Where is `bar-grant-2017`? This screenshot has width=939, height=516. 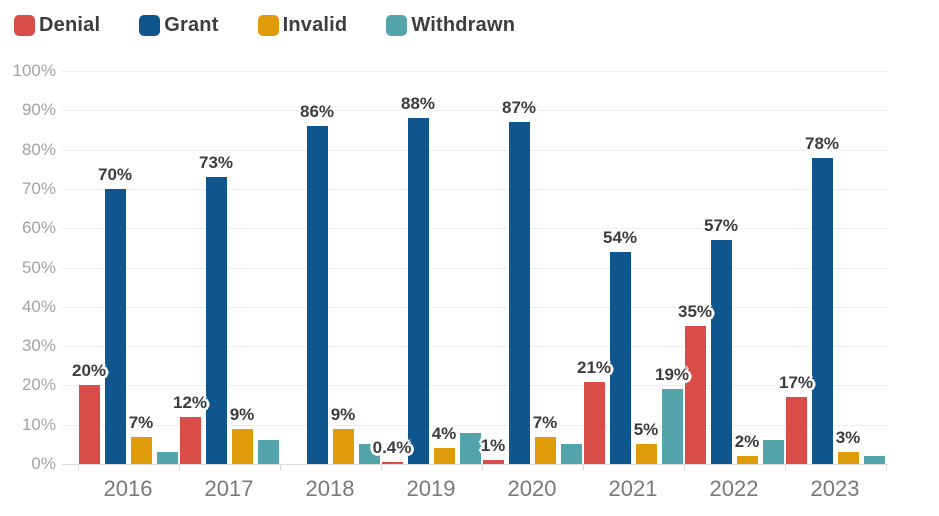
bar-grant-2017 is located at coordinates (216, 320).